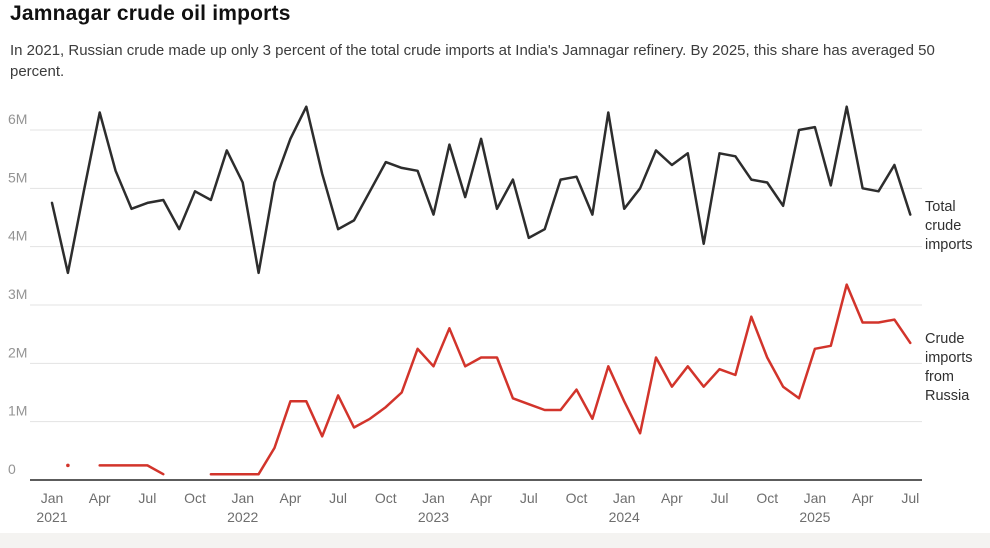  Describe the element at coordinates (131, 470) in the screenshot. I see `russia-imports-line` at that location.